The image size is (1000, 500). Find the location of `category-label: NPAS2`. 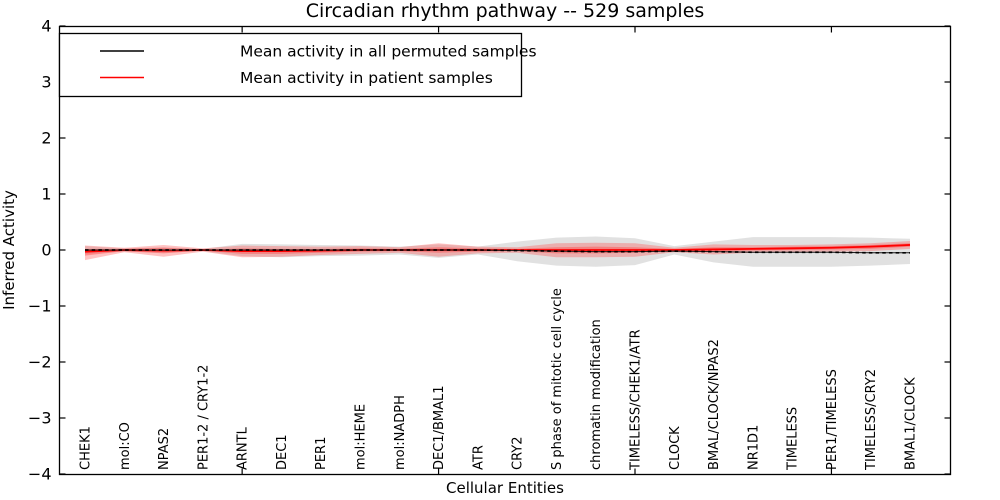

category-label: NPAS2 is located at coordinates (164, 449).